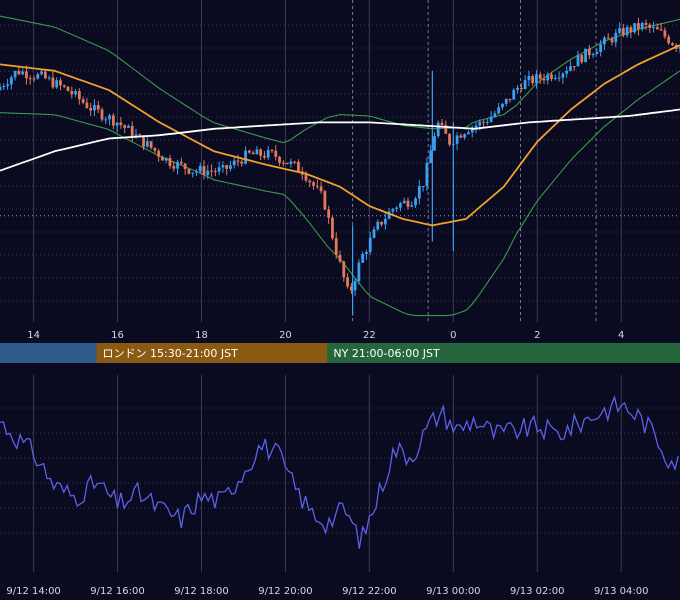  I want to click on price-x-axis-ticks: 14 16 18 20 22 0 2 4, so click(325, 335).